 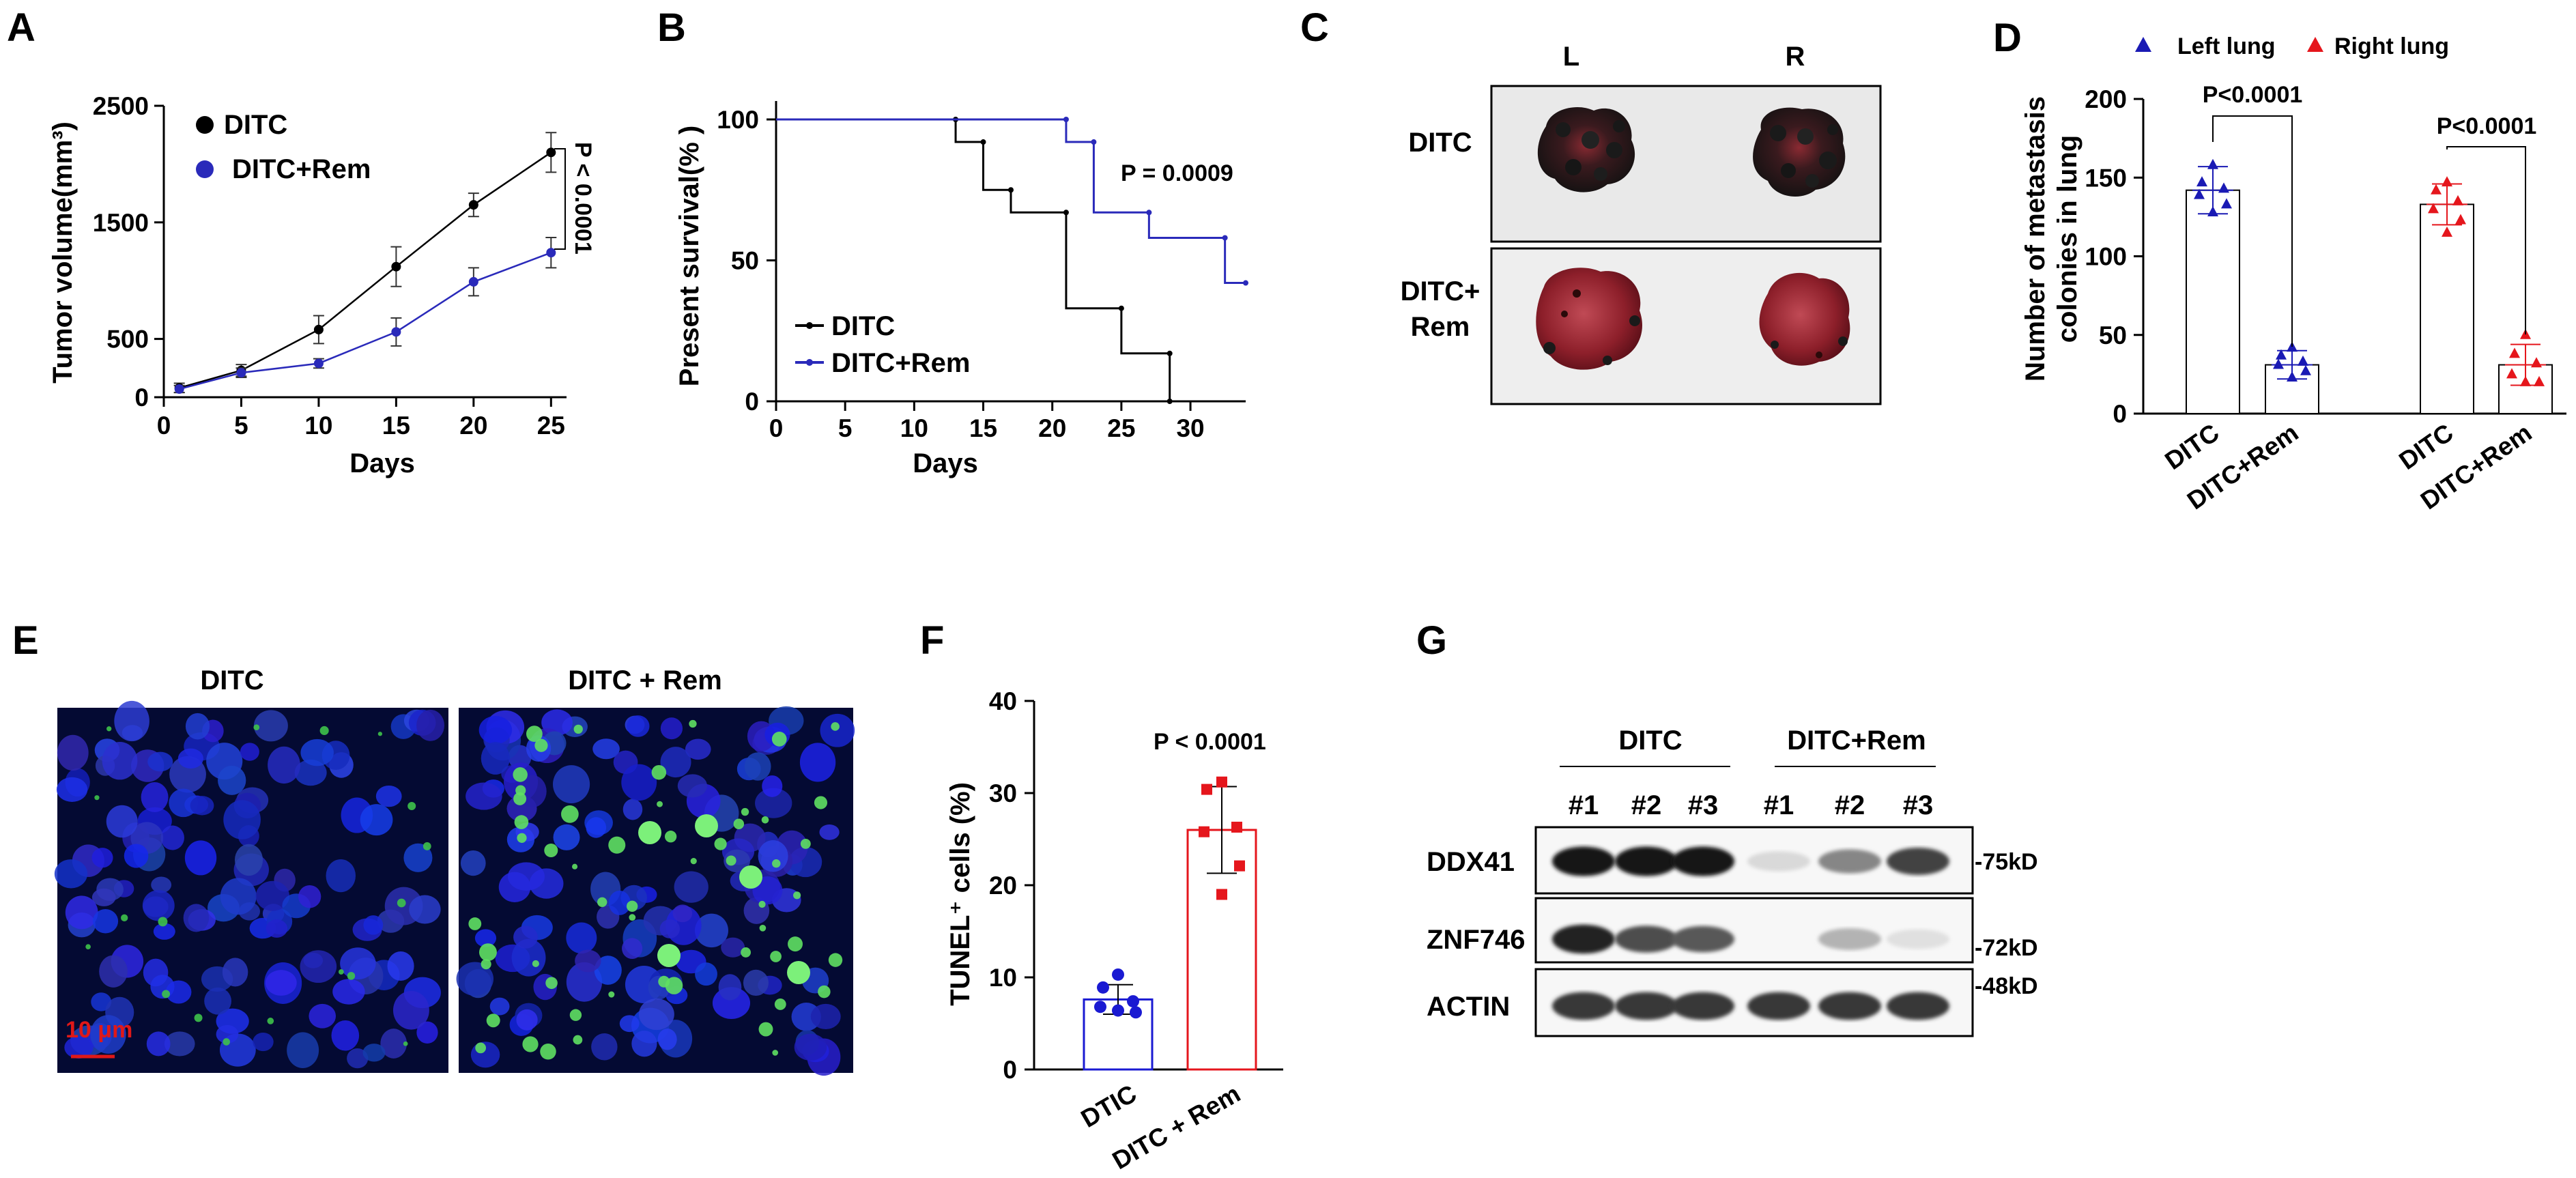 I want to click on scale-bar-label: 10 μm, so click(x=99, y=1030).